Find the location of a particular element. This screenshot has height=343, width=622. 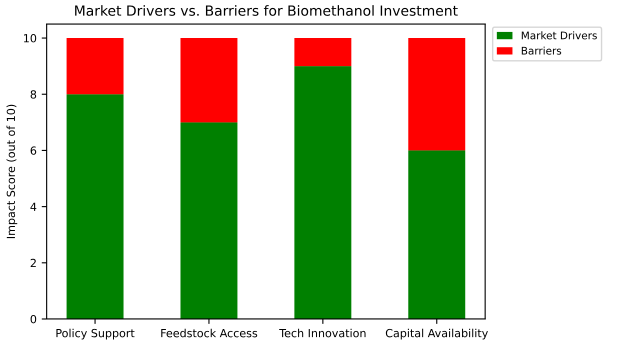

y-tick-label: 6 is located at coordinates (33, 150).